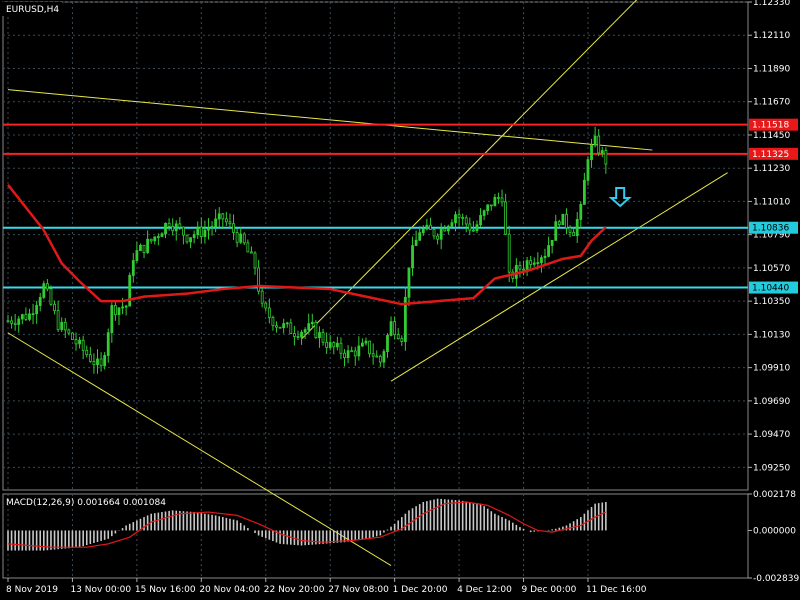  What do you see at coordinates (771, 302) in the screenshot?
I see `price-tick-label: 1.10350` at bounding box center [771, 302].